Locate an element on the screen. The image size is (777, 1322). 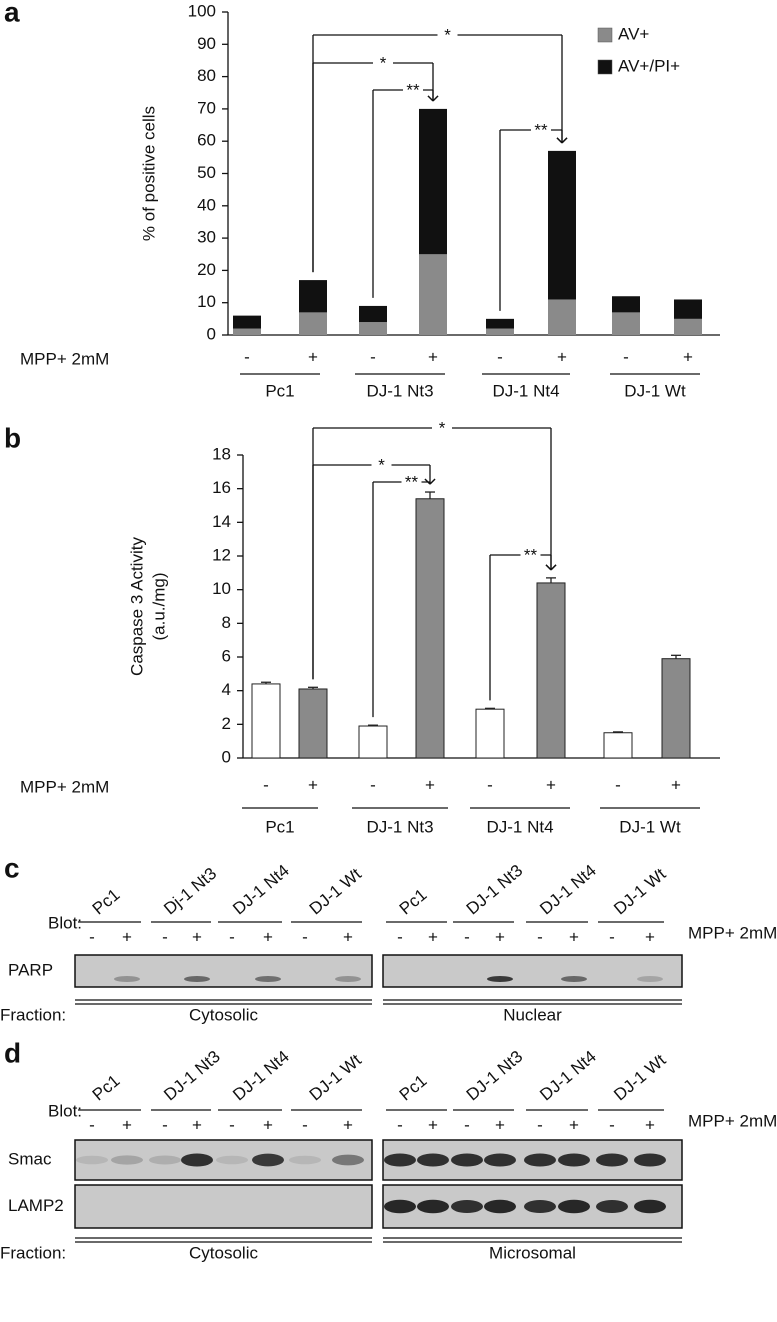
legend-label: AV+/PI+ is located at coordinates (649, 65).